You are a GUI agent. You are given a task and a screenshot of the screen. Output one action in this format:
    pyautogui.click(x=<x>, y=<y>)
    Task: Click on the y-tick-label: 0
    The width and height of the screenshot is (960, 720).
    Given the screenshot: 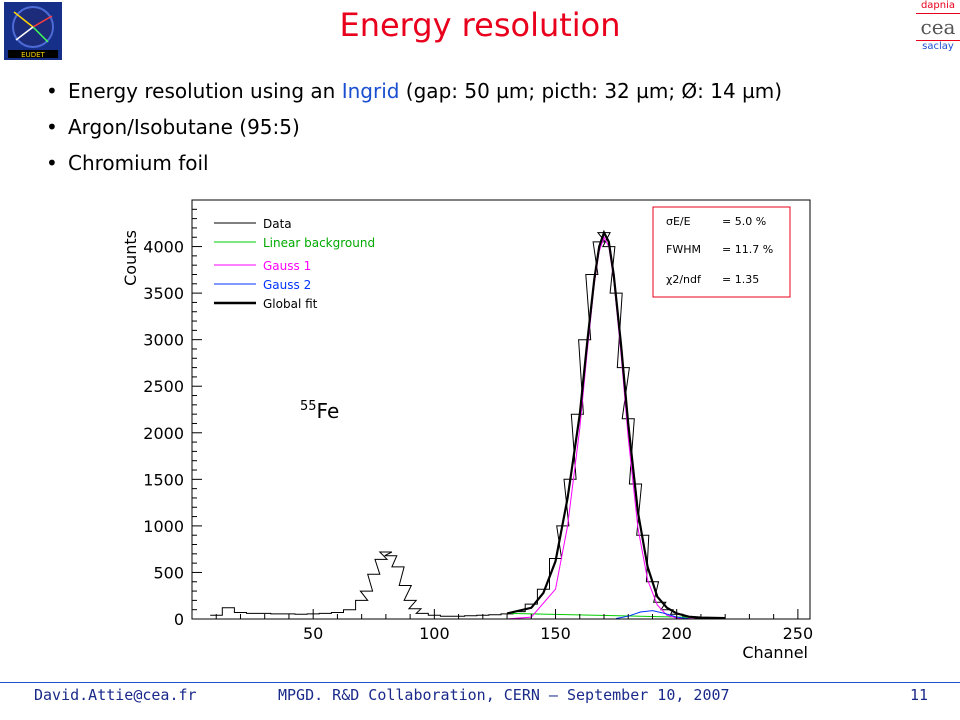 What is the action you would take?
    pyautogui.click(x=179, y=619)
    